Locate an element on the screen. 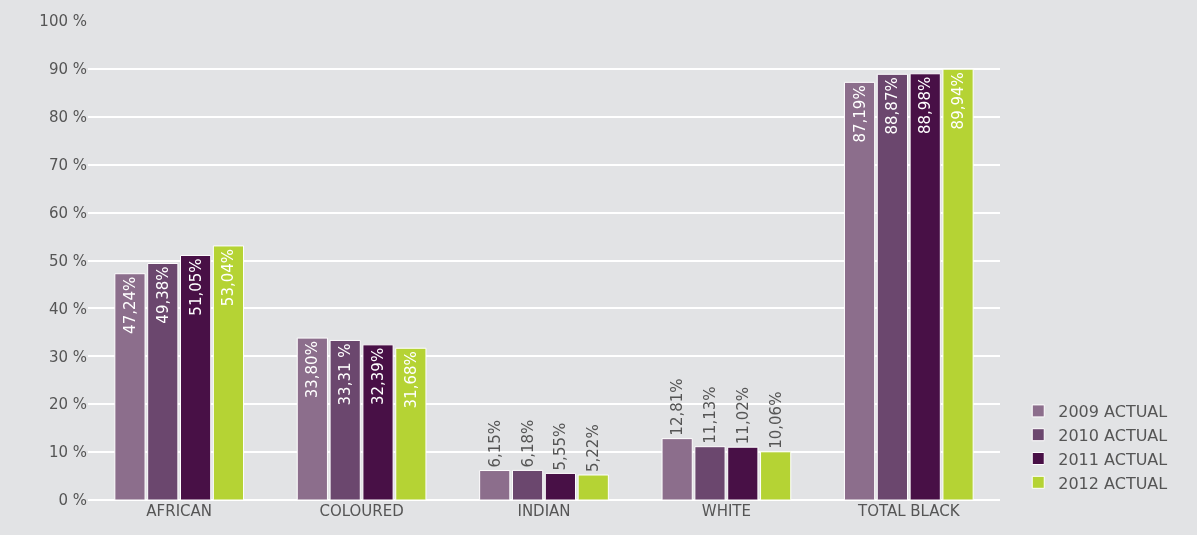 This screenshot has width=1197, height=535. data-label: 6,18% is located at coordinates (527, 443).